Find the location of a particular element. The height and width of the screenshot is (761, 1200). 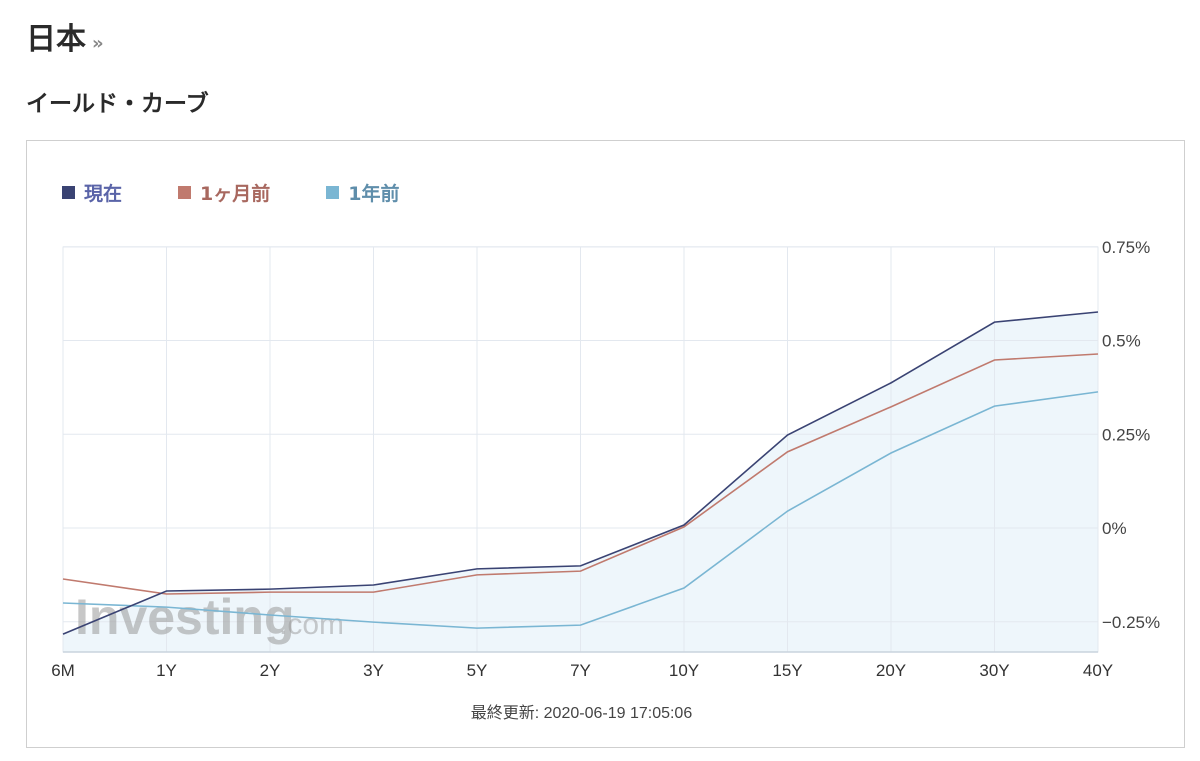

legend-item-0: 現在 is located at coordinates (92, 192).